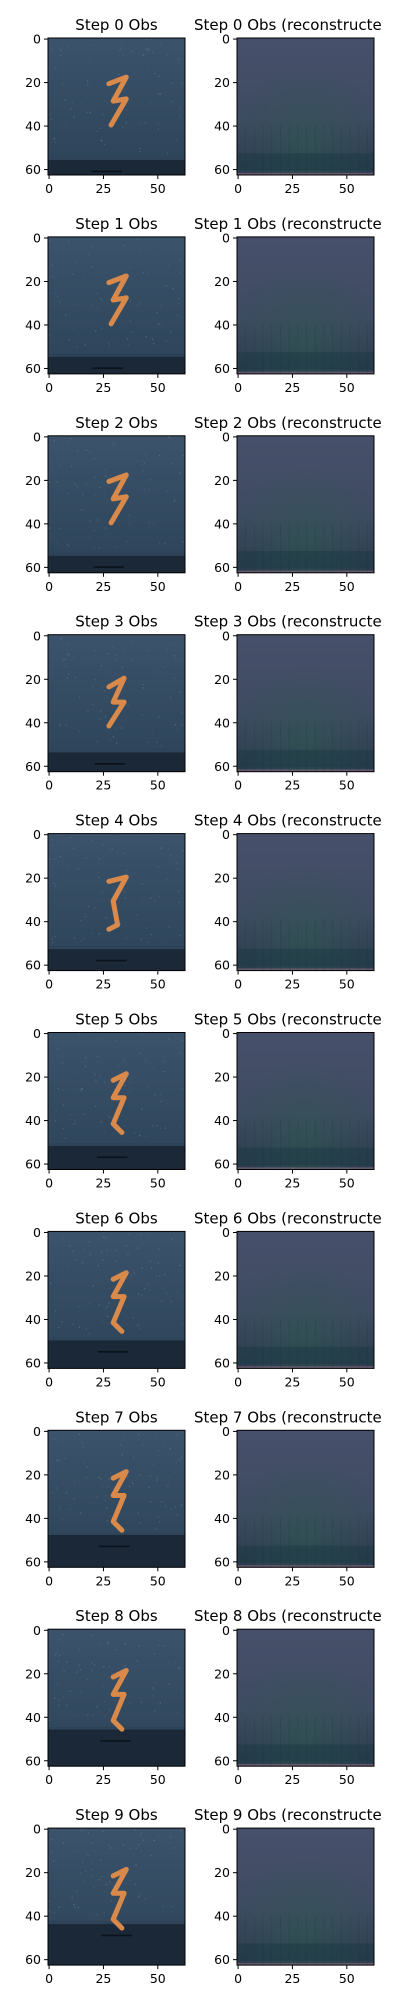 The image size is (400, 2000). I want to click on floor-region, so click(116, 1550).